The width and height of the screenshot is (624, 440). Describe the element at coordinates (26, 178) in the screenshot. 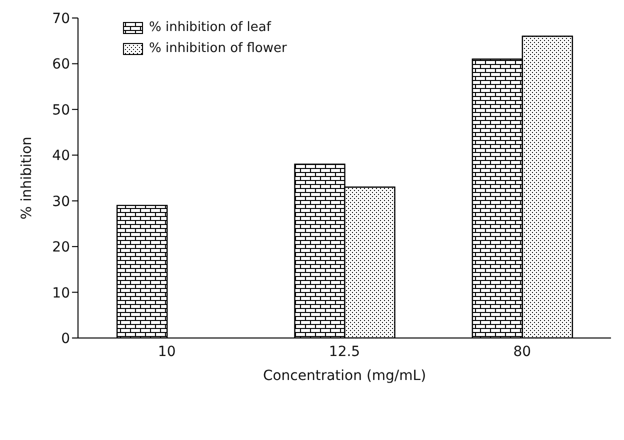

I see `y-axis-title: % inhibition` at that location.